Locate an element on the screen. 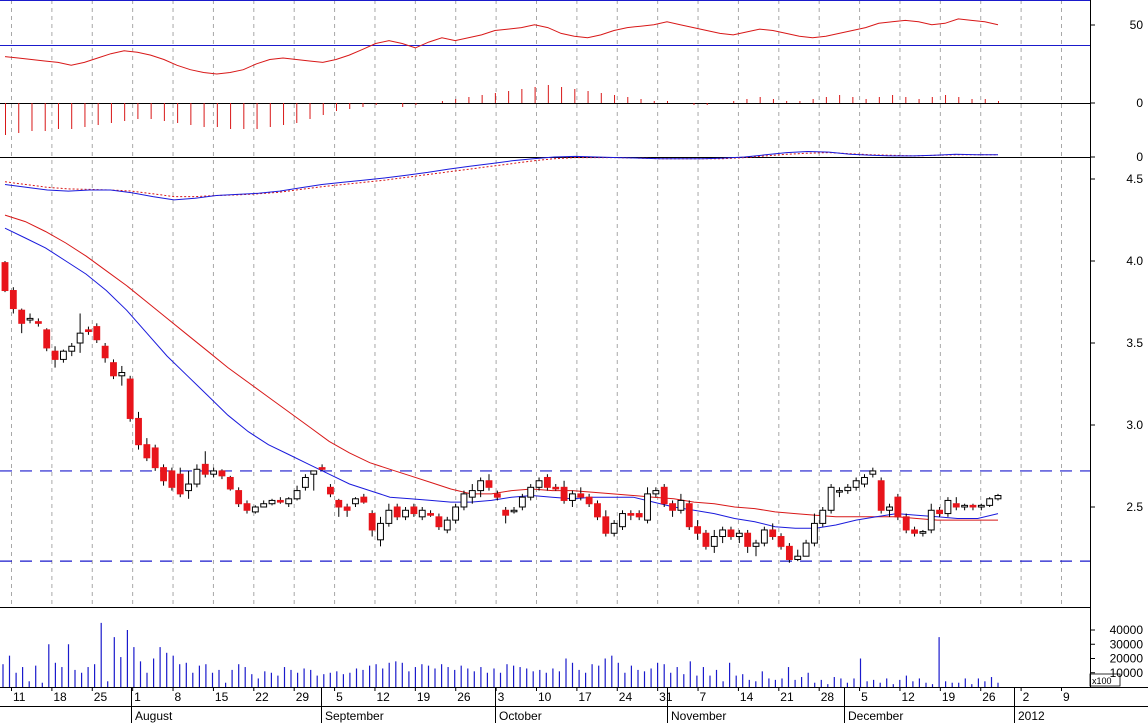 The width and height of the screenshot is (1148, 728). x-day-label: 2 is located at coordinates (1026, 697).